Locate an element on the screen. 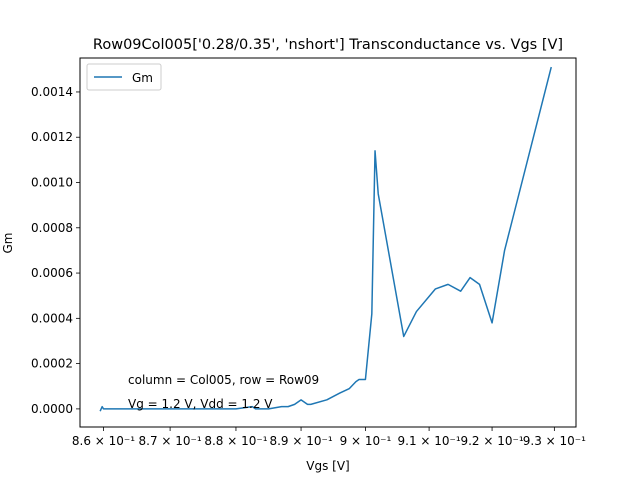 This screenshot has height=484, width=640. annotation-column-row: column = Col005, row = Row09 is located at coordinates (223, 380).